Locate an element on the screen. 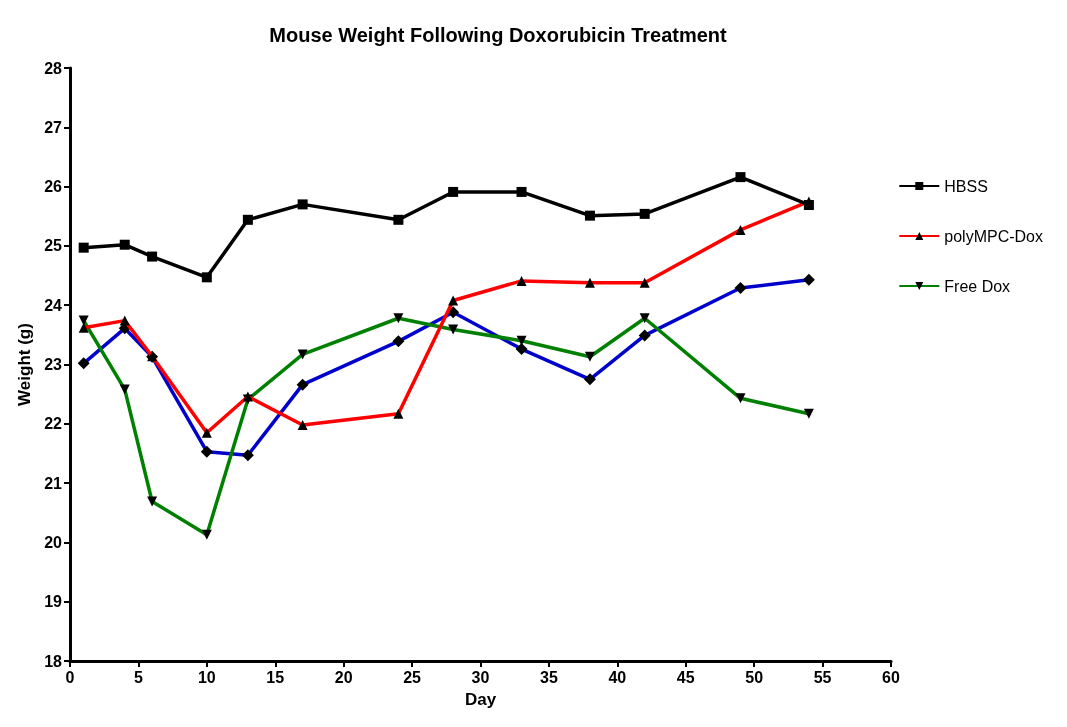  x-tick-label: 55 is located at coordinates (822, 677).